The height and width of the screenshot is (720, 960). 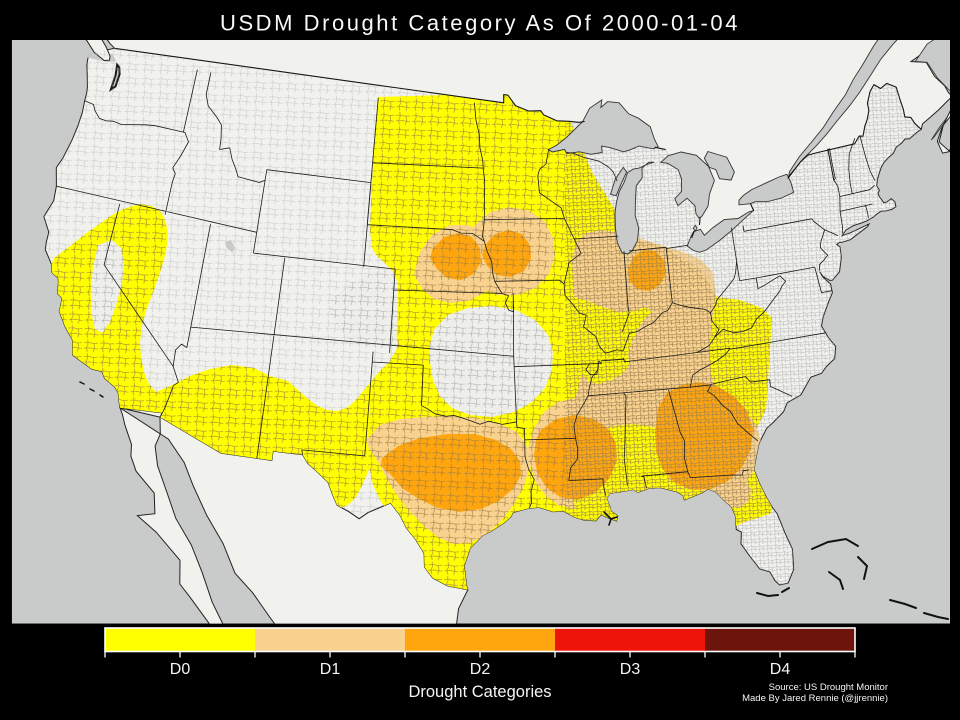 I want to click on svg-text: Source: US Drought Monitor, so click(x=828, y=687).